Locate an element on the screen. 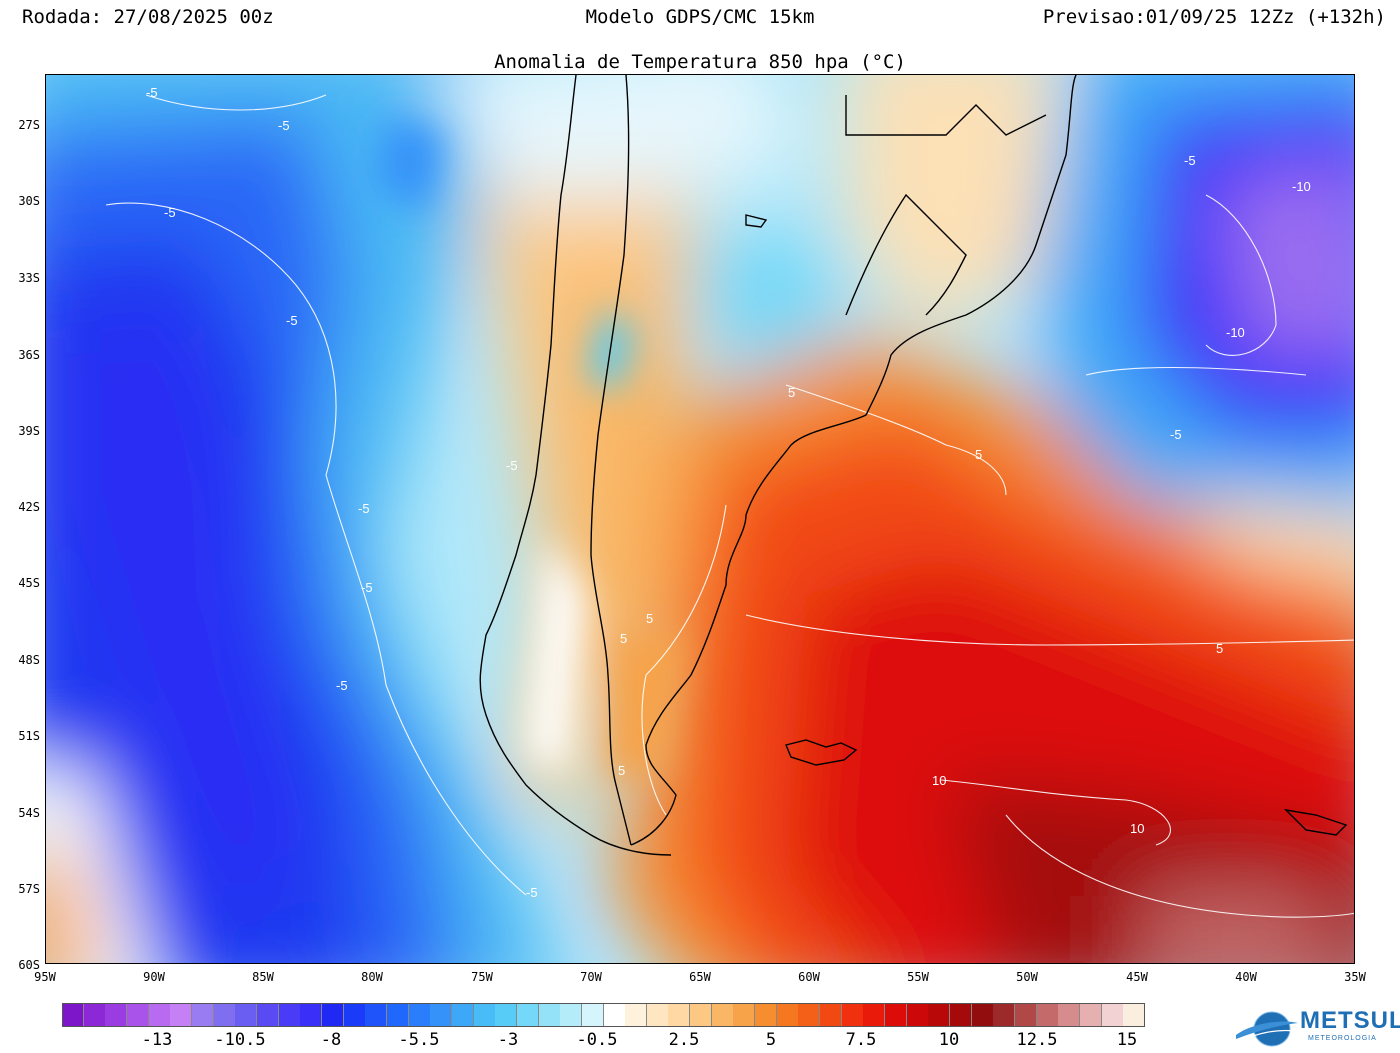  colorbar-label: 10 is located at coordinates (949, 1040).